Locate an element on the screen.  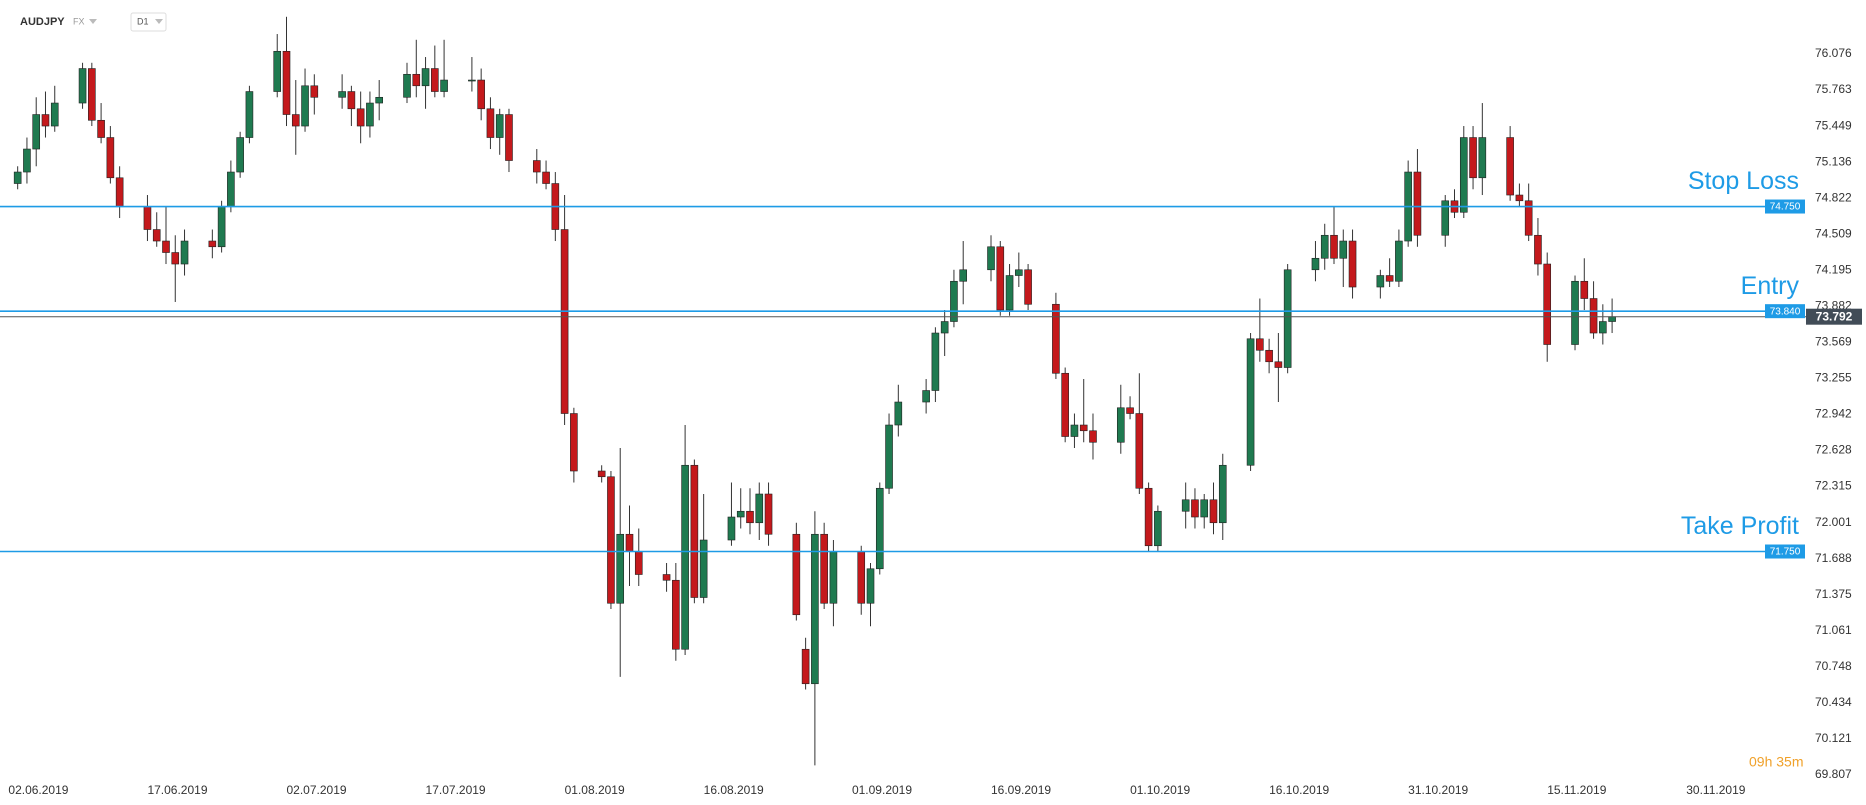
y-tick-label: 75.449 is located at coordinates (1833, 125).